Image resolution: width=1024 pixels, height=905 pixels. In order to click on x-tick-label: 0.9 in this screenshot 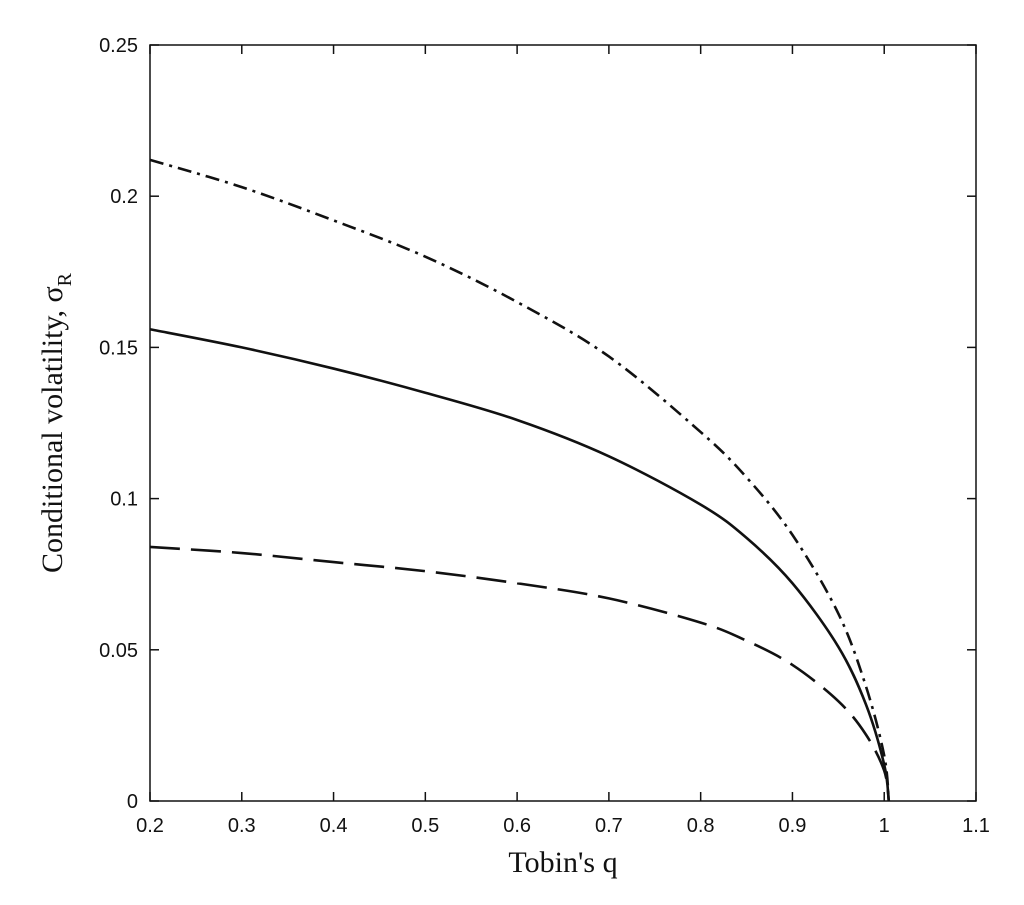, I will do `click(793, 826)`.